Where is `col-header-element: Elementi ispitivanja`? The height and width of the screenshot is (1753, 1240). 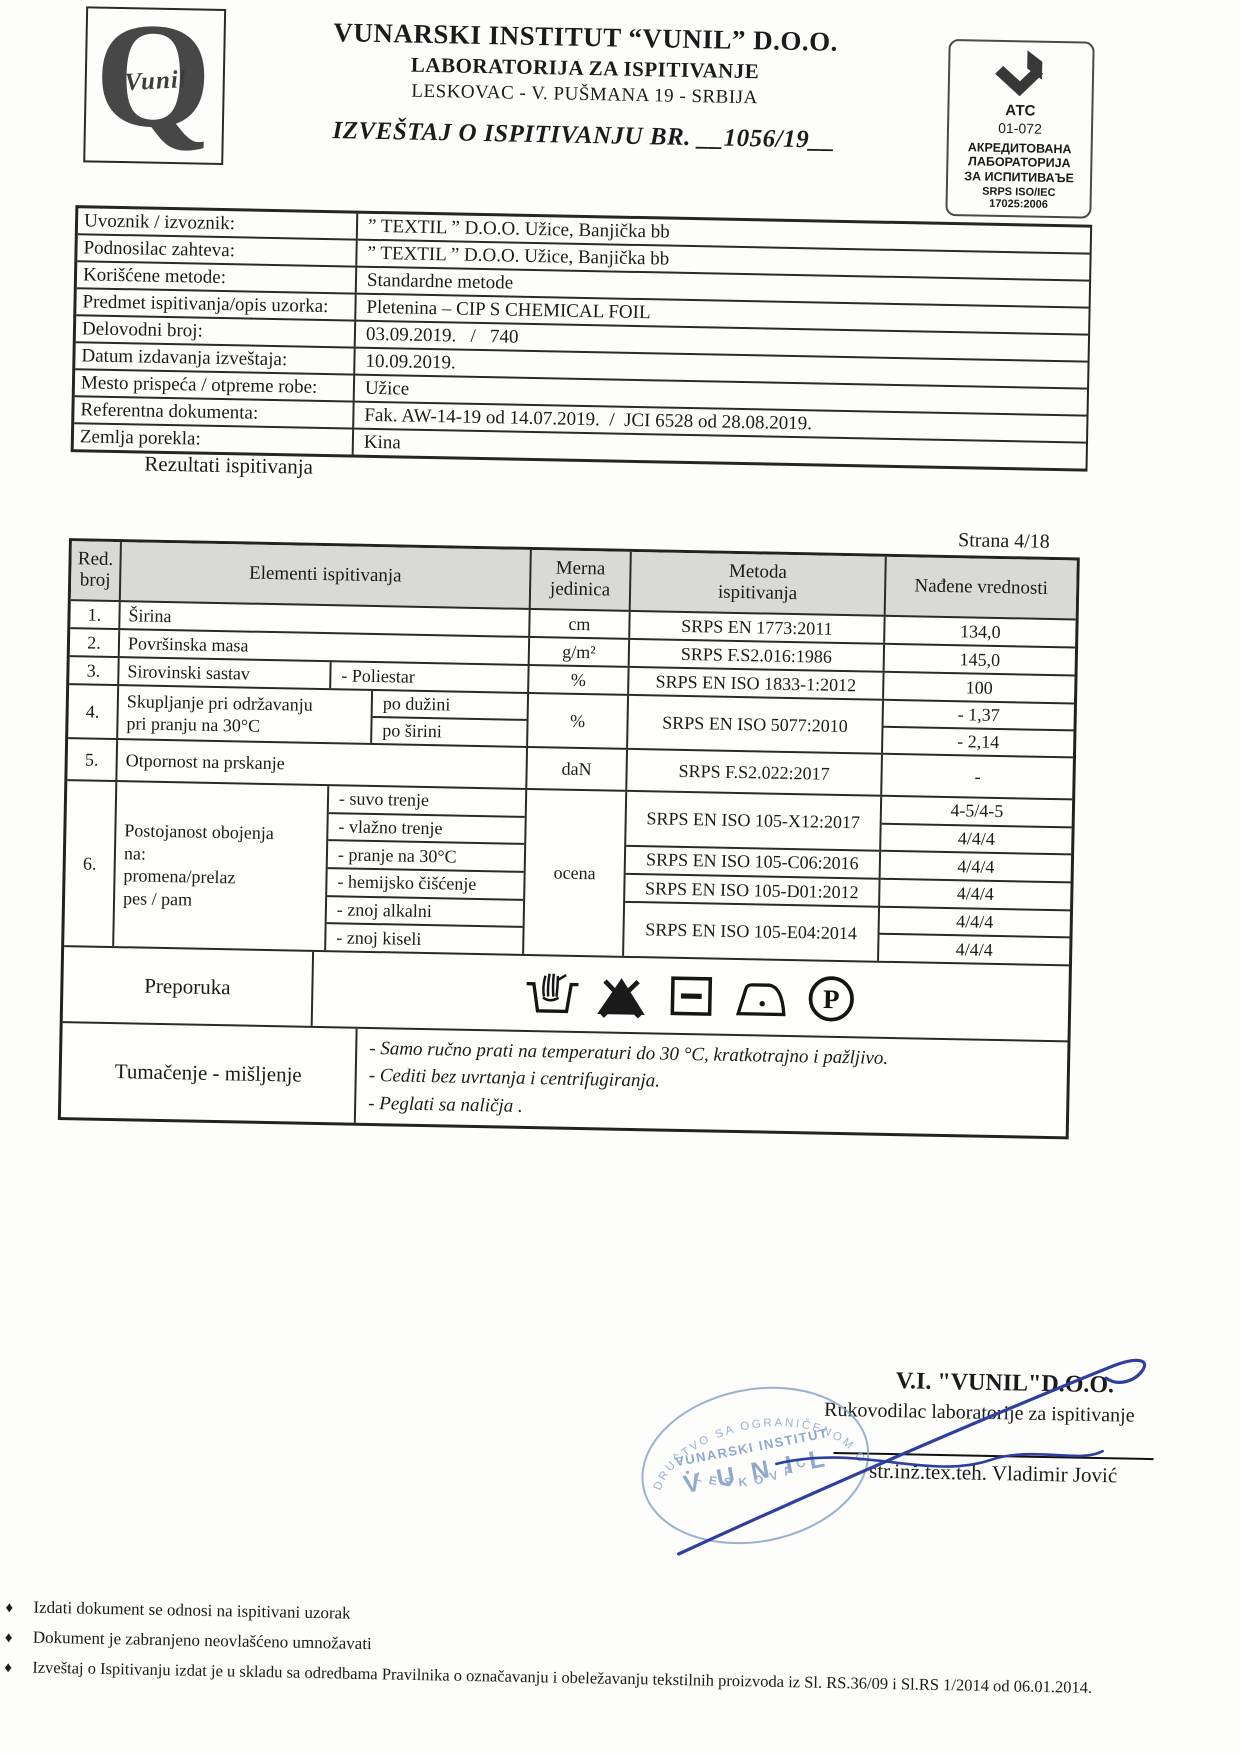
col-header-element: Elementi ispitivanja is located at coordinates (326, 575).